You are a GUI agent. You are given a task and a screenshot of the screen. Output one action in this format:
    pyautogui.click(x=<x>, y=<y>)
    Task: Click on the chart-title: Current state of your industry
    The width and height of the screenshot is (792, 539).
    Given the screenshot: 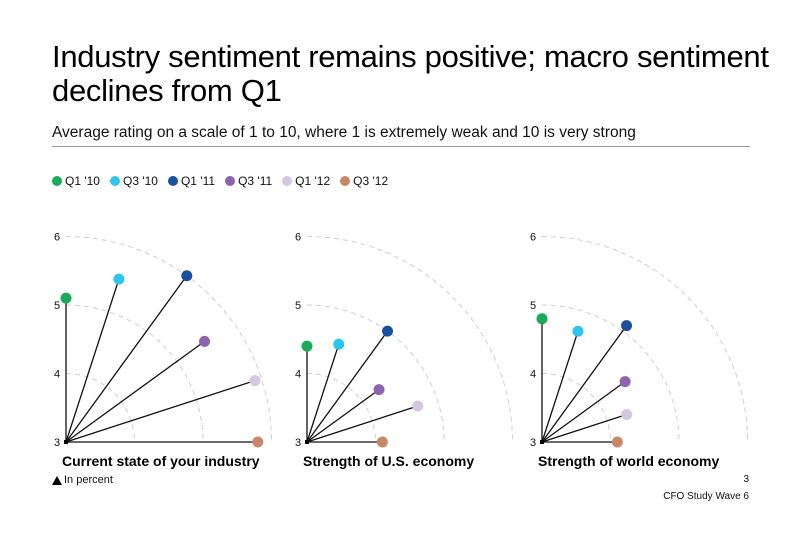 What is the action you would take?
    pyautogui.click(x=161, y=461)
    